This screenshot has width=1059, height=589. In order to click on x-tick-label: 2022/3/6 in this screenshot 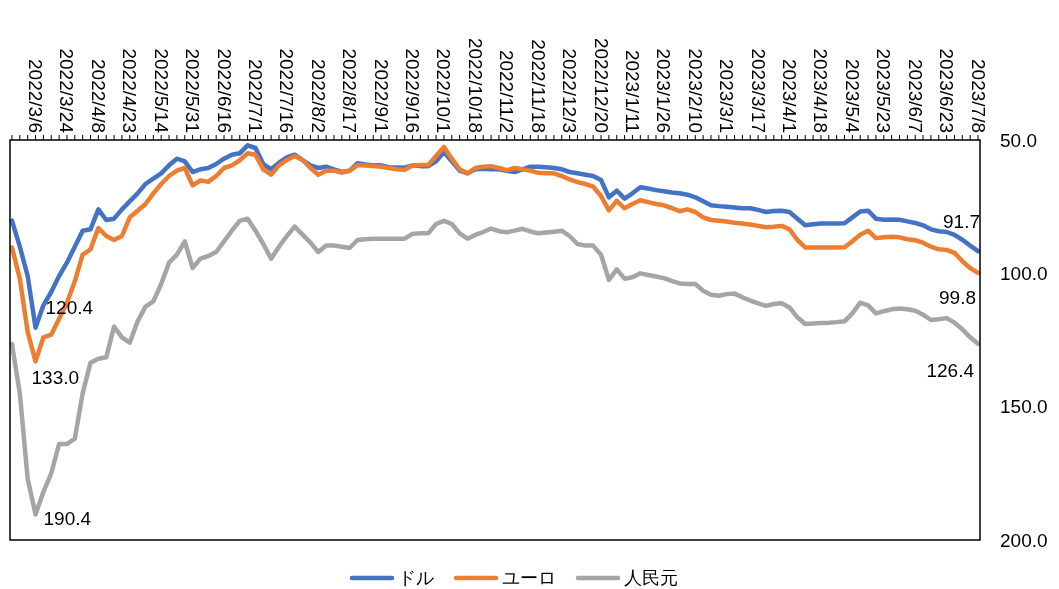, I will do `click(36, 96)`.